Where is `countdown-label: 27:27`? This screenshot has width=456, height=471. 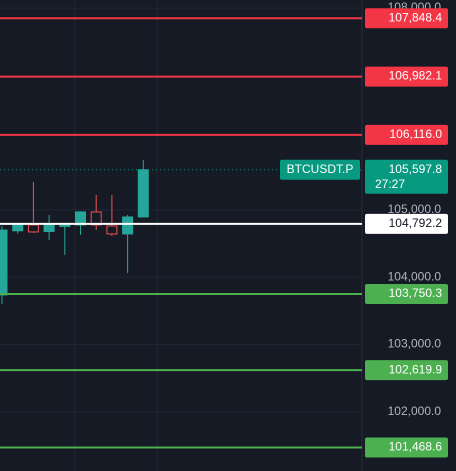 countdown-label: 27:27 is located at coordinates (390, 184).